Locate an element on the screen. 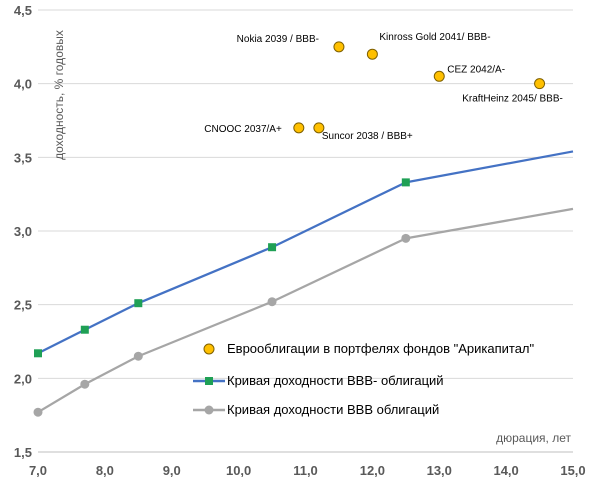 Image resolution: width=600 pixels, height=483 pixels. x-tick-label: 12,0 is located at coordinates (372, 470).